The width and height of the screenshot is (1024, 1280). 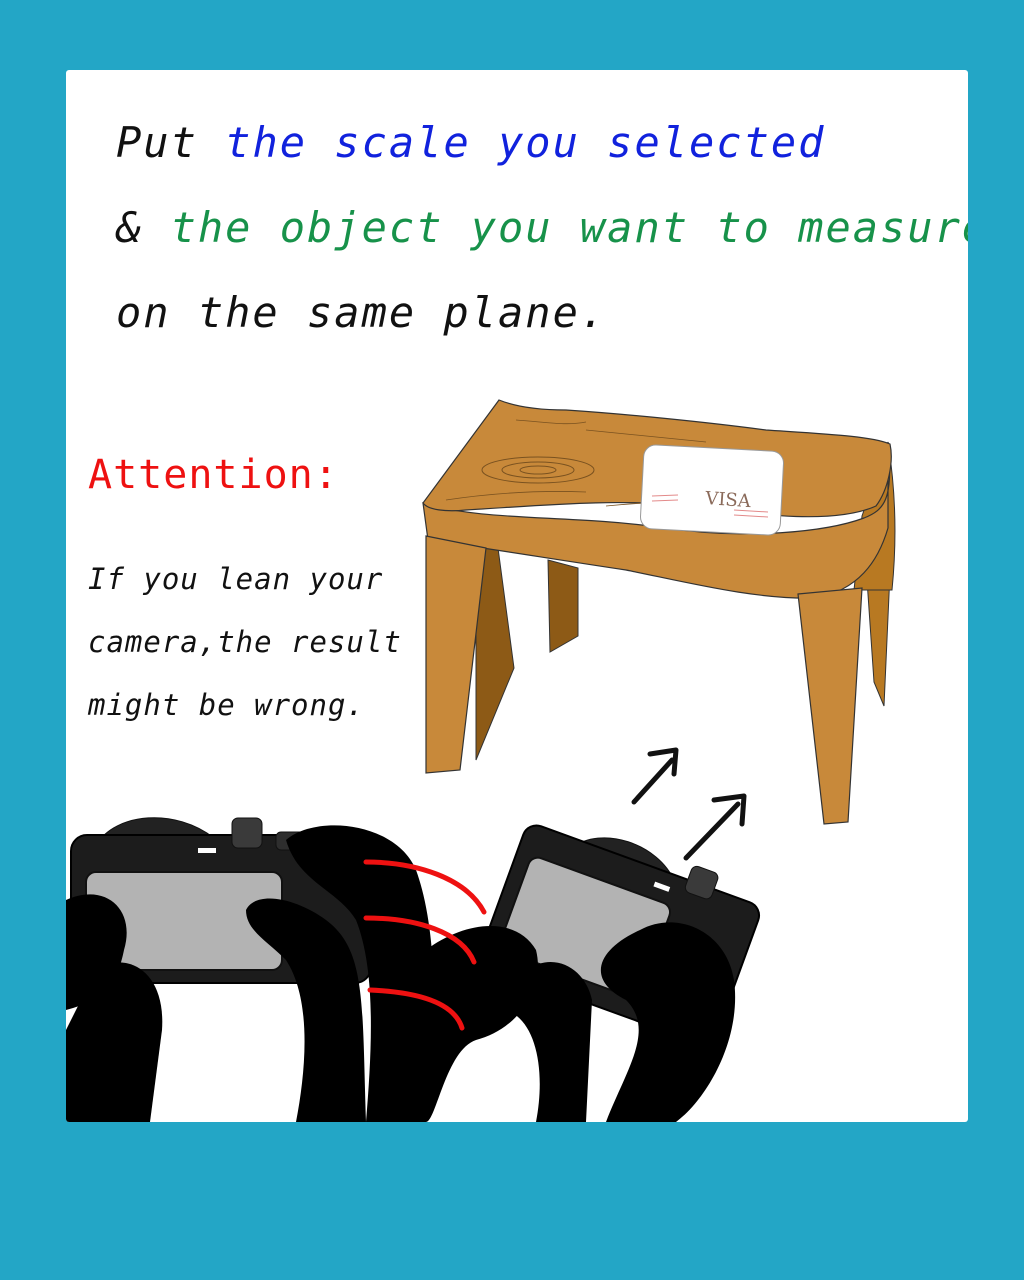 I want to click on attention-heading: Attention:, so click(x=213, y=475).